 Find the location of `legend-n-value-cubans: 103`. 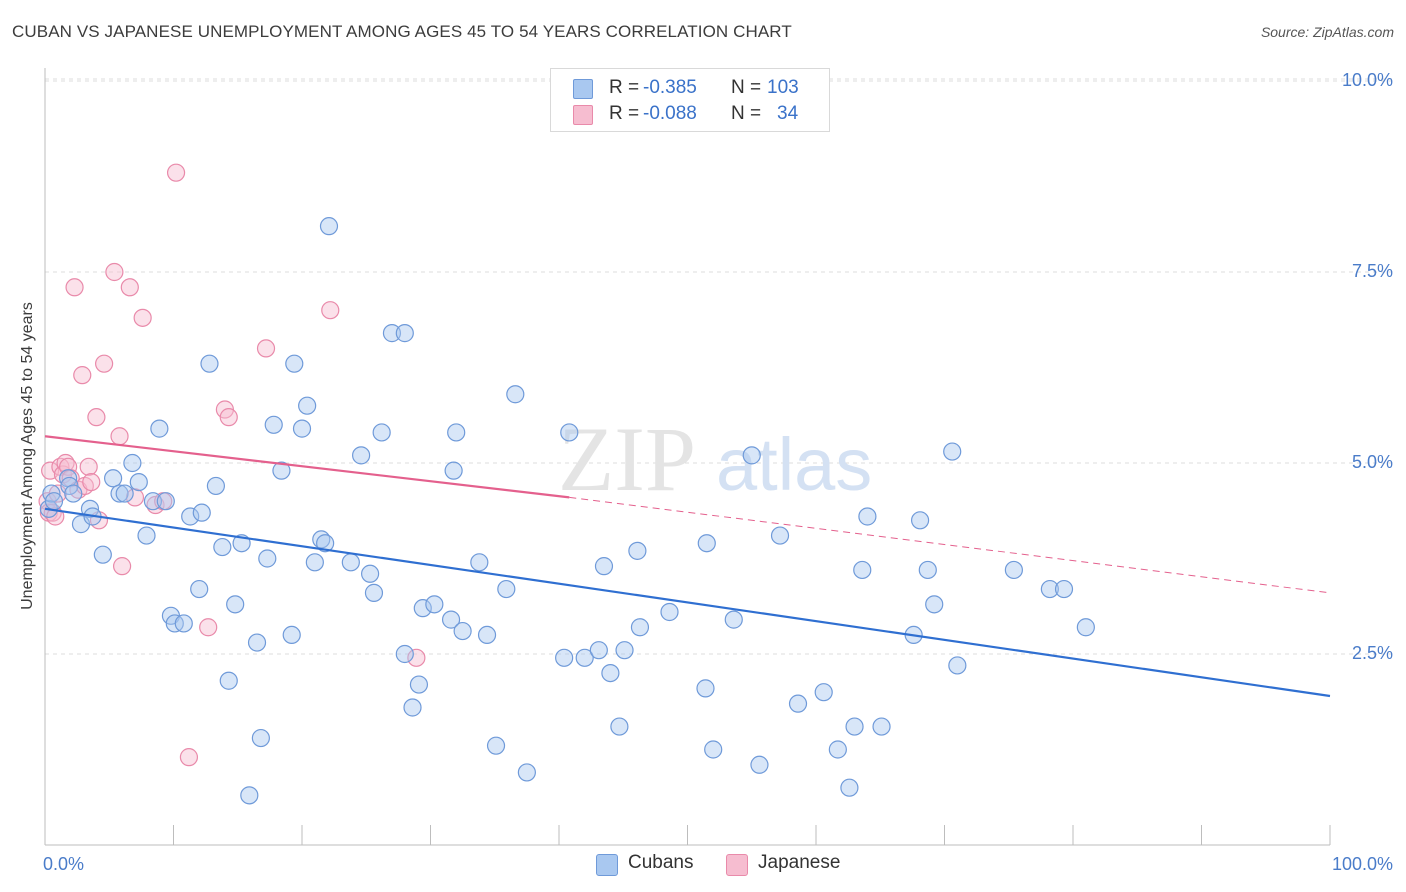

legend-n-value-cubans: 103 is located at coordinates (783, 87).